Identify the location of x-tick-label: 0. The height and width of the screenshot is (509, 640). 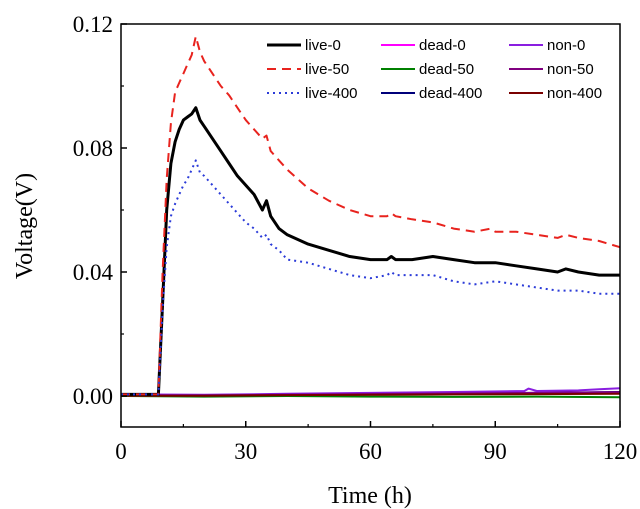
(121, 451).